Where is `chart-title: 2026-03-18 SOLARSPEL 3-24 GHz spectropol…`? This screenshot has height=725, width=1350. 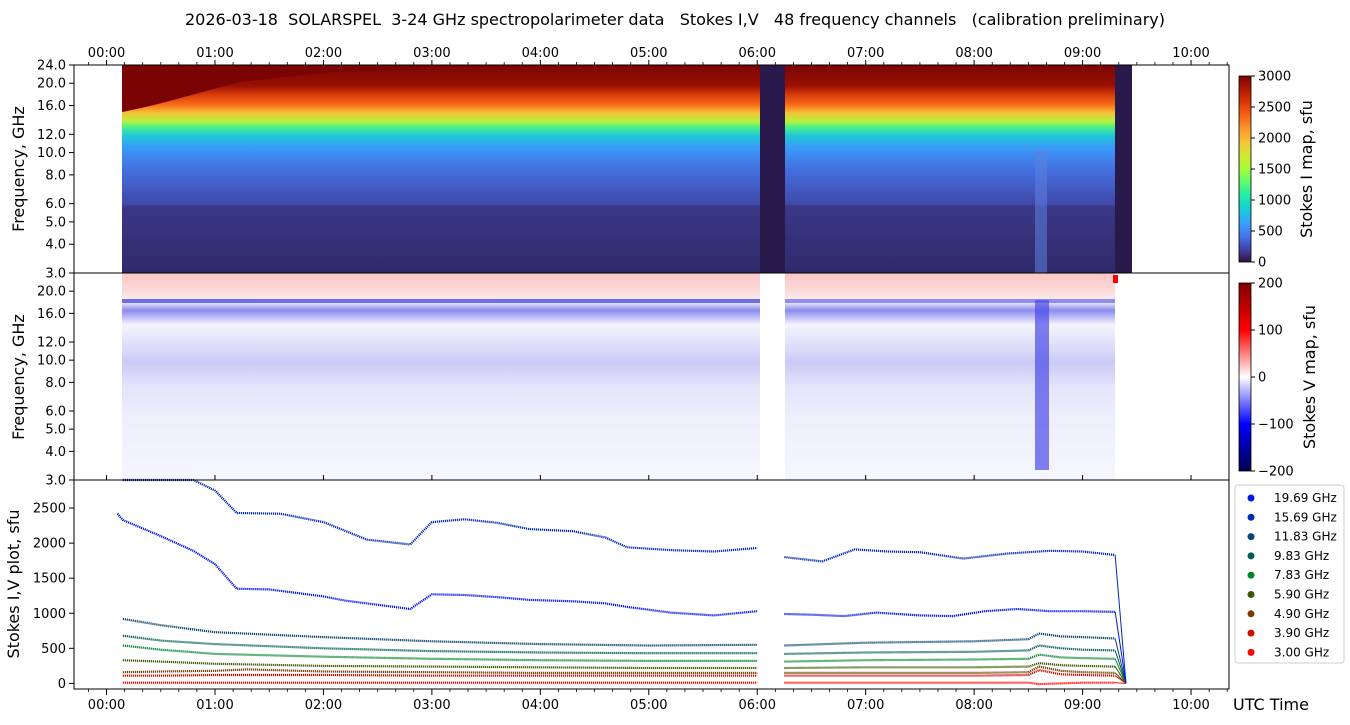
chart-title: 2026-03-18 SOLARSPEL 3-24 GHz spectropol… is located at coordinates (675, 19).